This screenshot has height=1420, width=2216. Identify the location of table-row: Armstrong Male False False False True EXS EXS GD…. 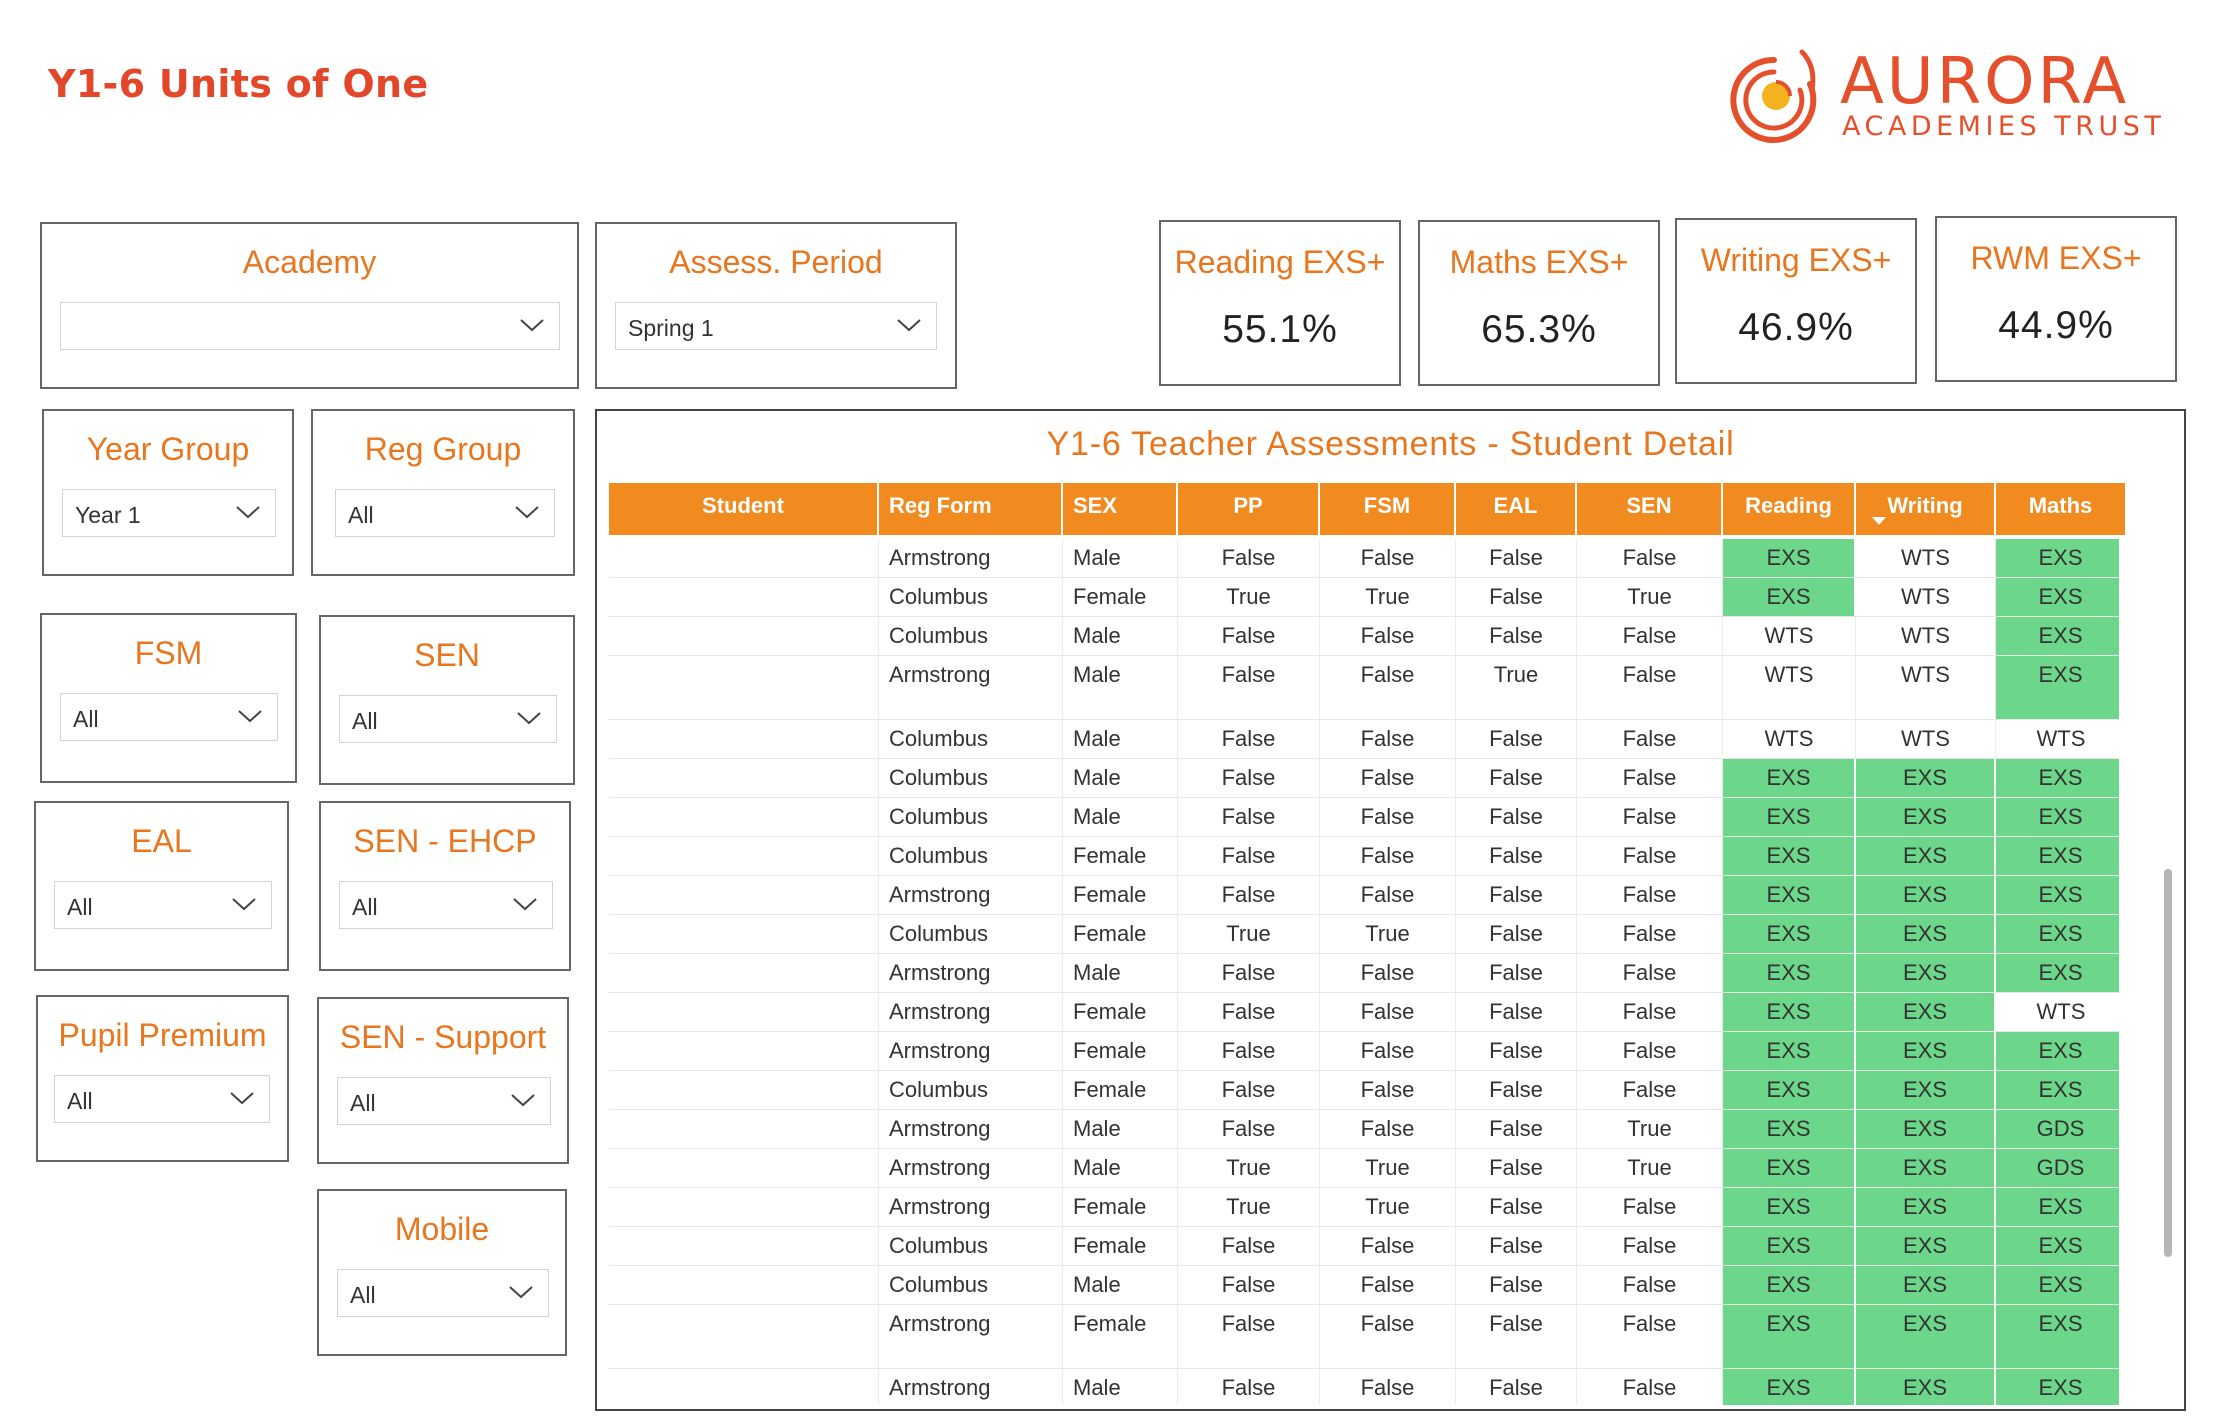
(1364, 1129).